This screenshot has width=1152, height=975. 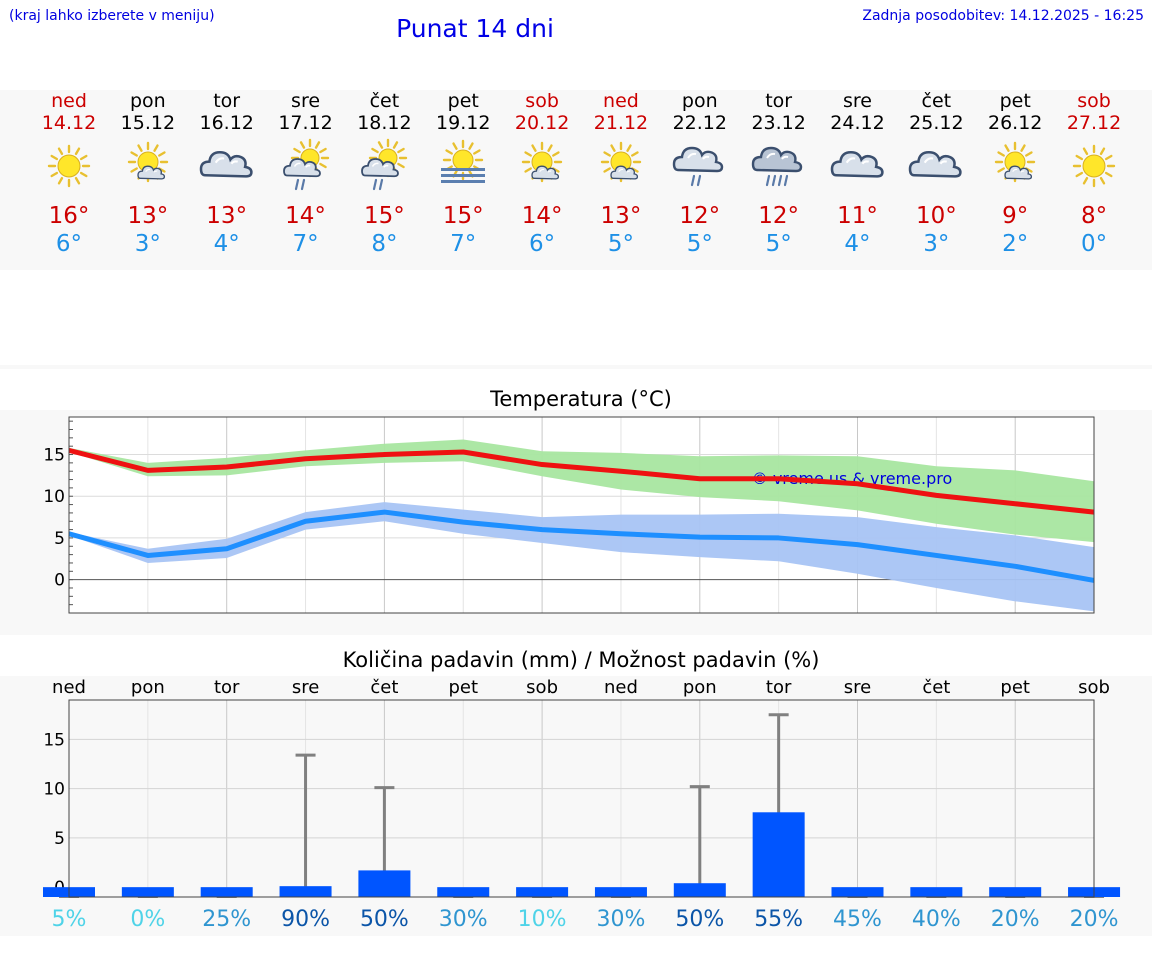 I want to click on day-column: čet 18.12 15° 8°, so click(x=384, y=174).